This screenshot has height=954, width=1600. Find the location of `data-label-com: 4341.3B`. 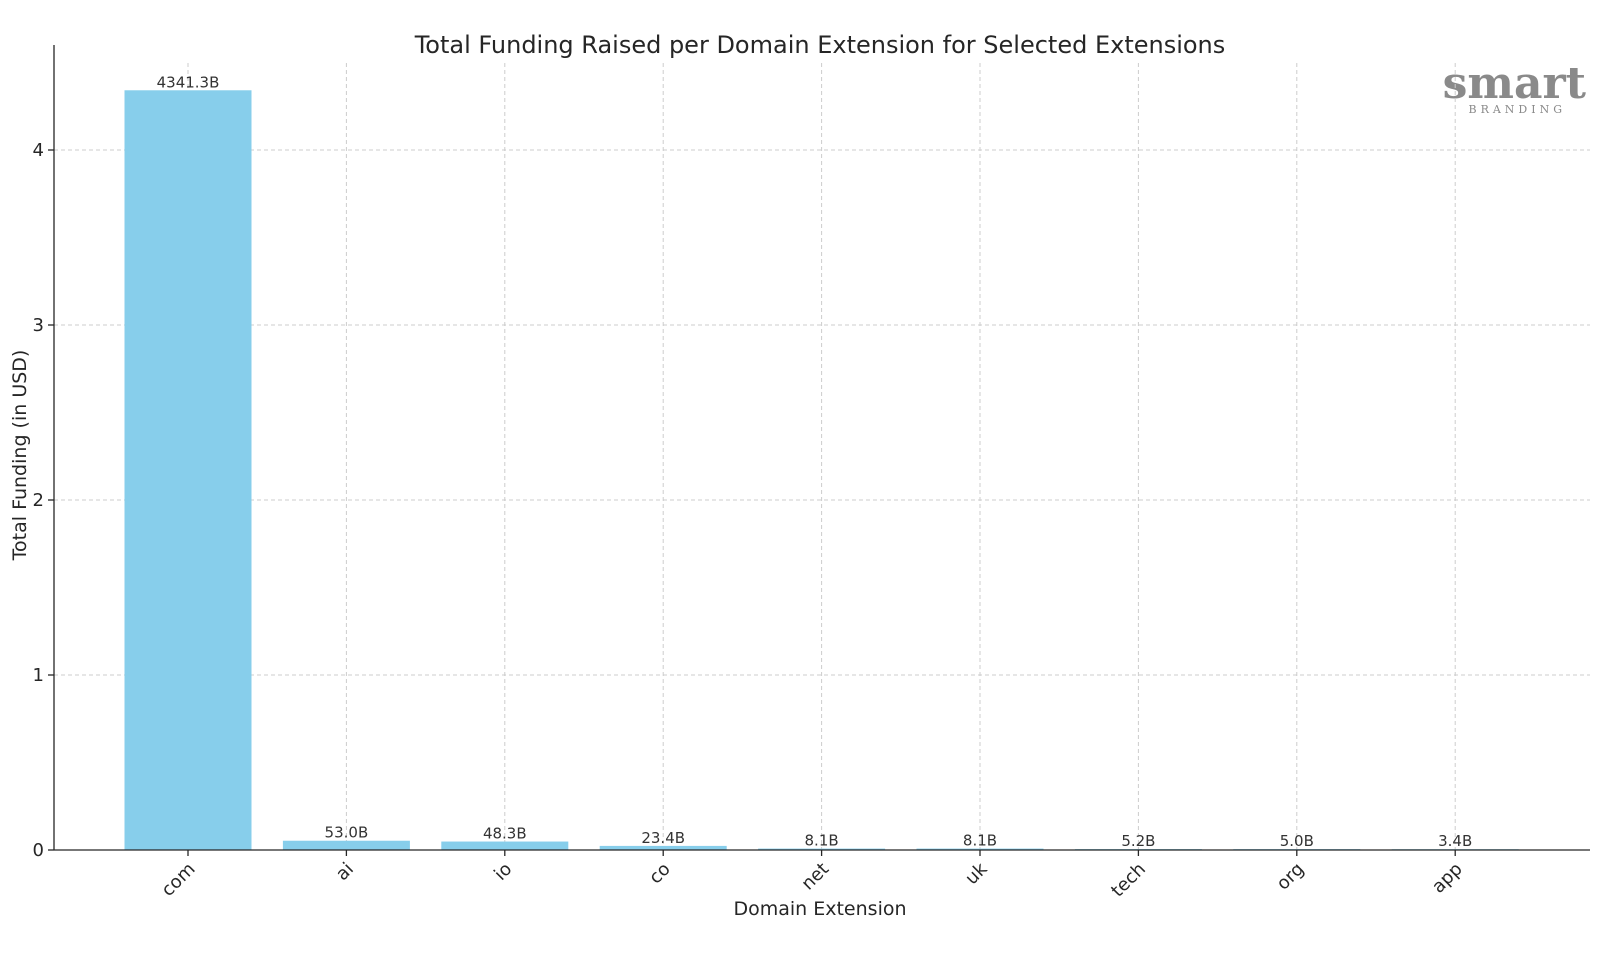

data-label-com: 4341.3B is located at coordinates (188, 82).